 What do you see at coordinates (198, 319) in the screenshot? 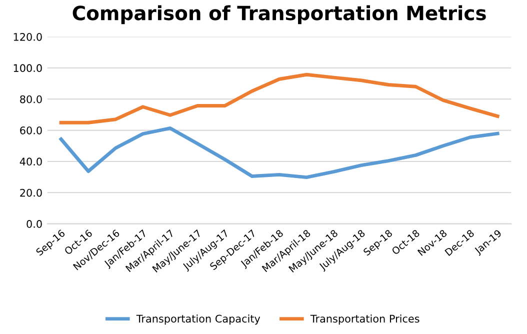
I see `legend-label: Transportation Capacity` at bounding box center [198, 319].